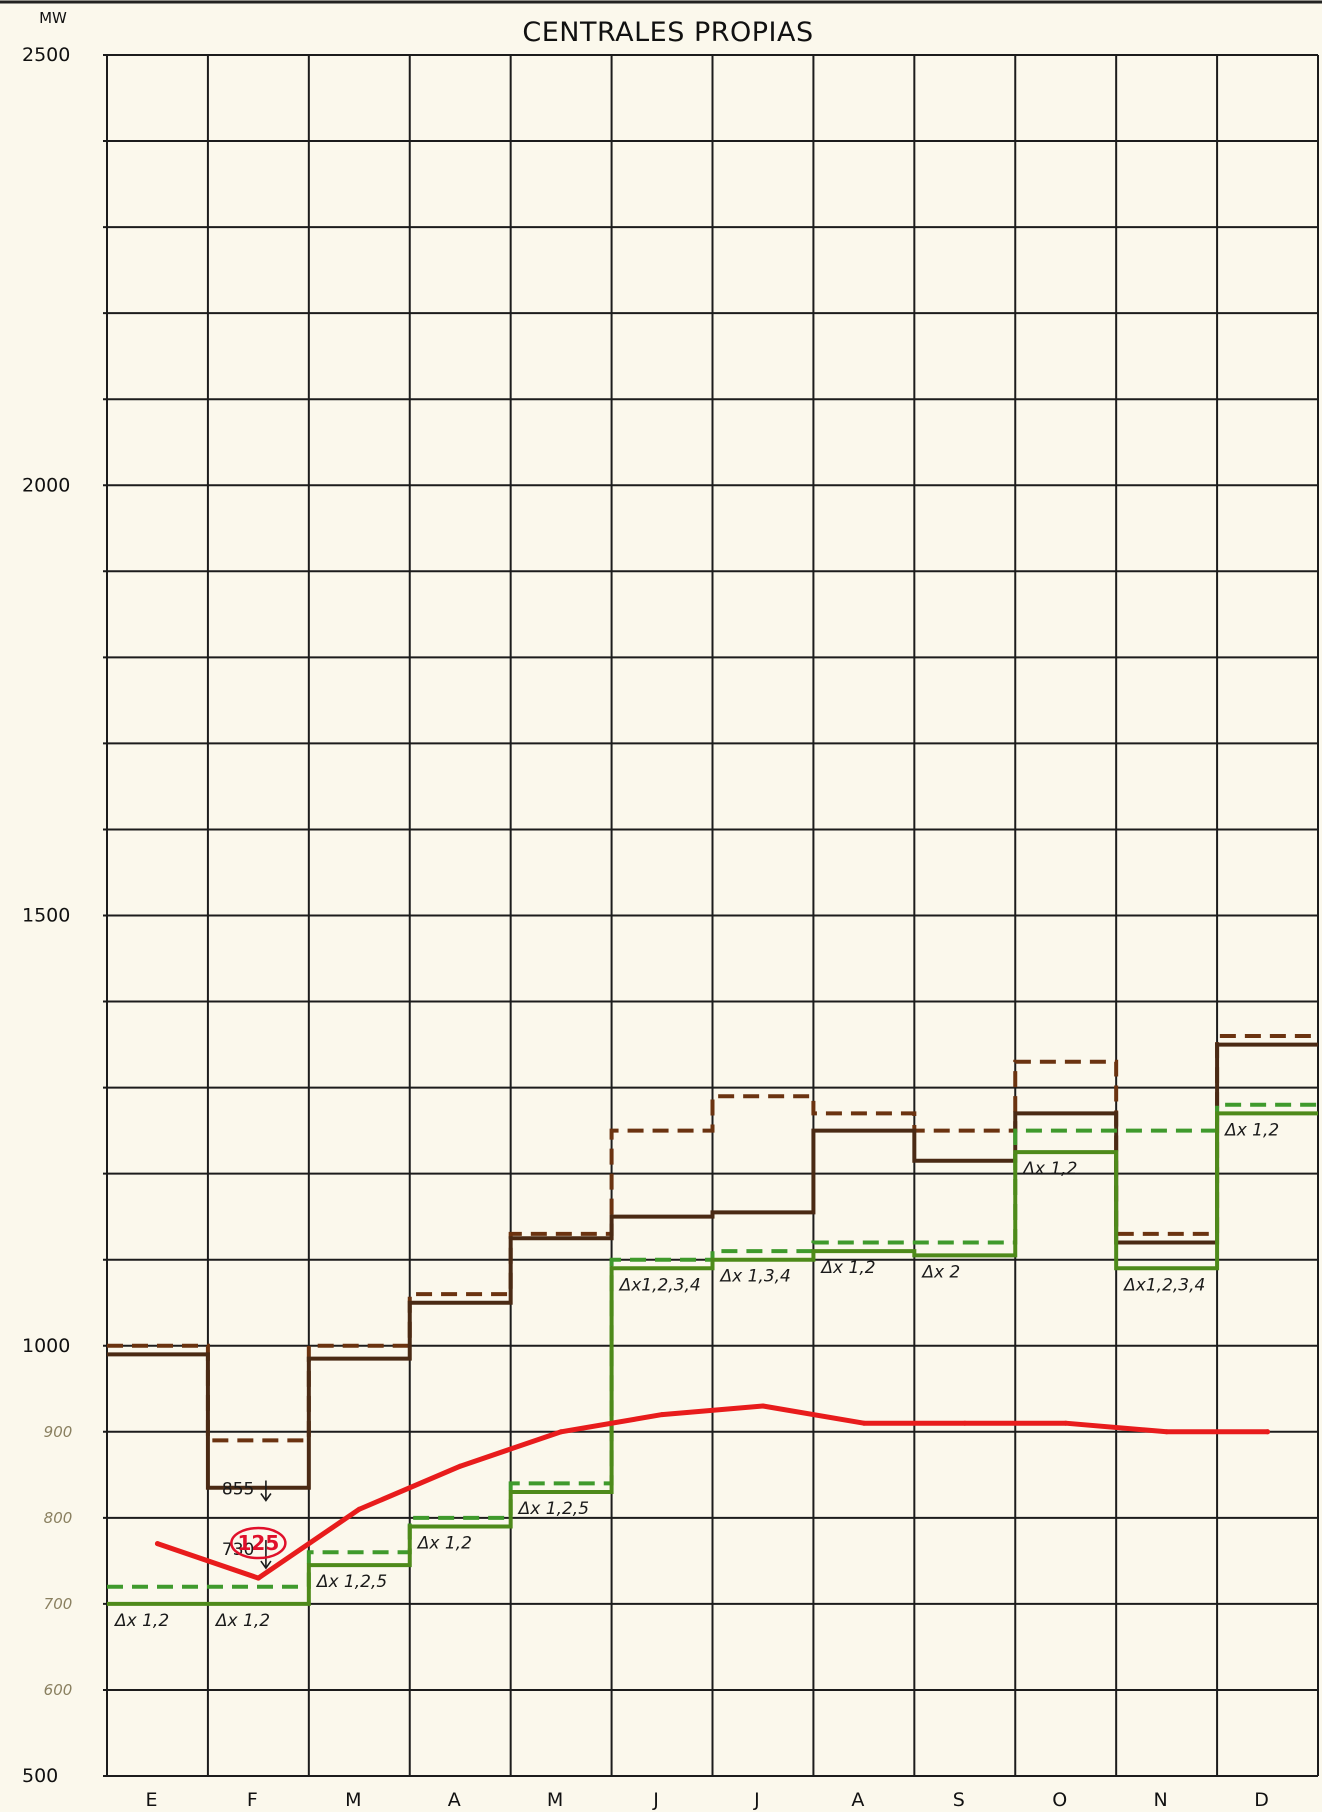 This screenshot has width=1322, height=1812. Describe the element at coordinates (1161, 1800) in the screenshot. I see `x-tick-label: N` at that location.